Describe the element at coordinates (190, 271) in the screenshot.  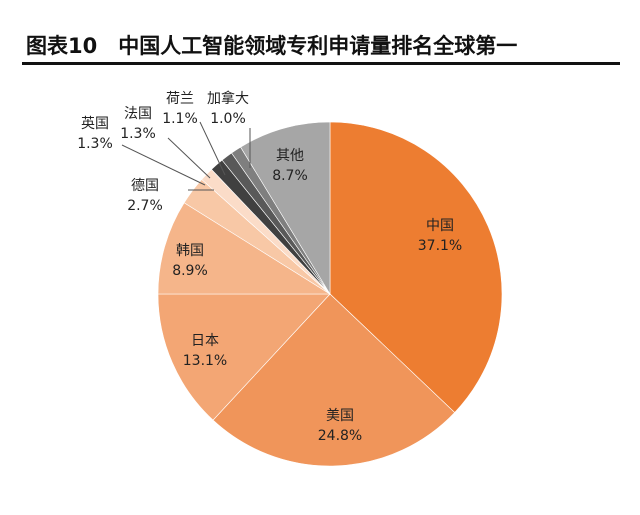
I see `data-label-value: 8.9%` at that location.